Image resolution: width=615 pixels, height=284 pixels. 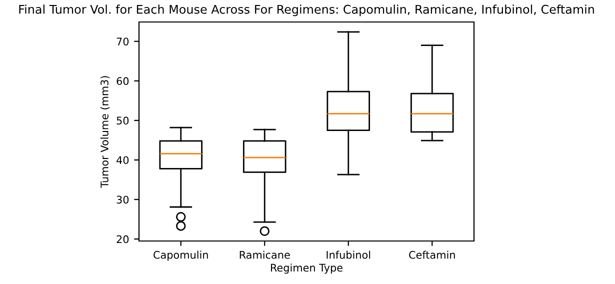 What do you see at coordinates (122, 160) in the screenshot?
I see `y-tick-label: 40` at bounding box center [122, 160].